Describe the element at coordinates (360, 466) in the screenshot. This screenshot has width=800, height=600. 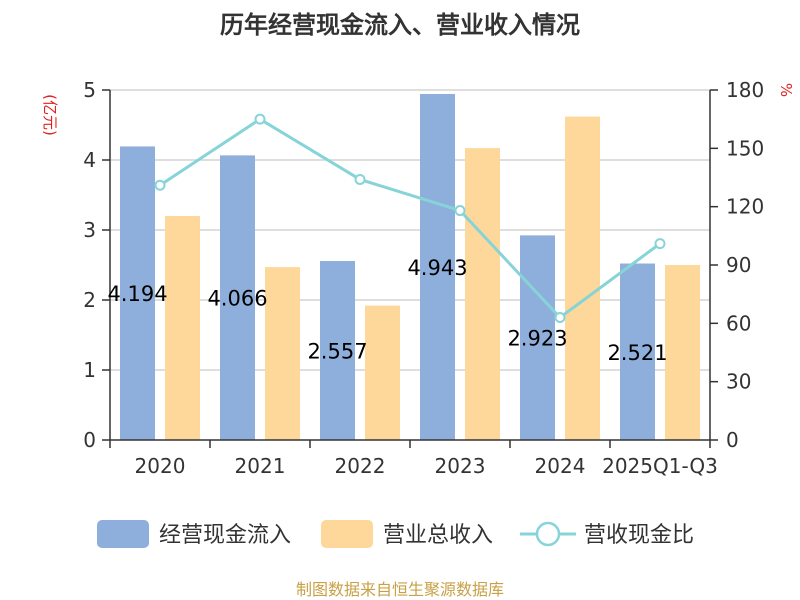
I see `x-axis-category-label: 2022` at that location.